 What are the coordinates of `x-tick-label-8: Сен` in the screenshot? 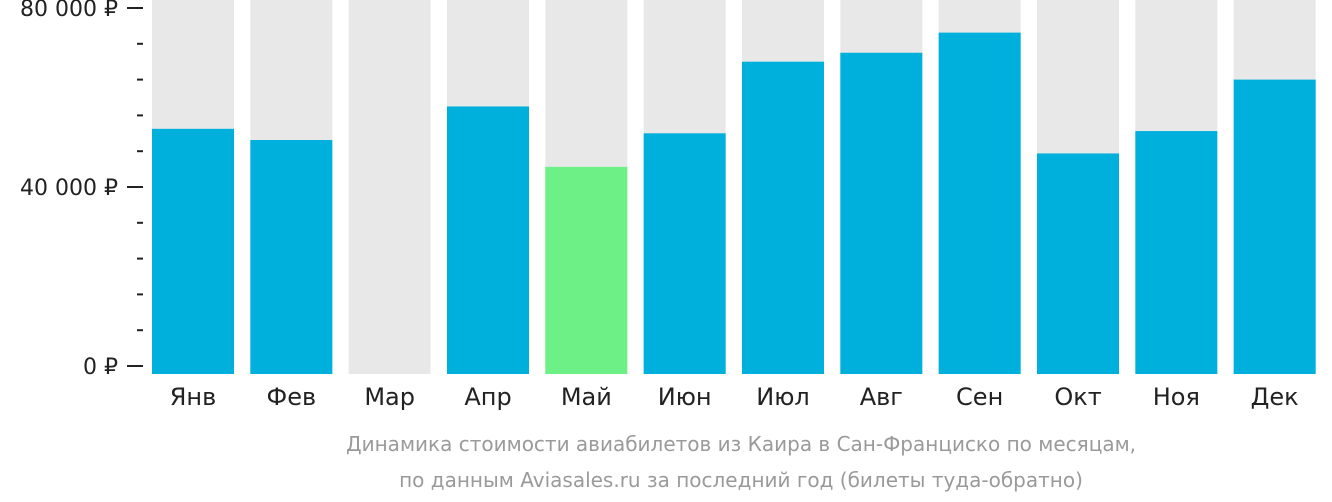 It's located at (979, 397).